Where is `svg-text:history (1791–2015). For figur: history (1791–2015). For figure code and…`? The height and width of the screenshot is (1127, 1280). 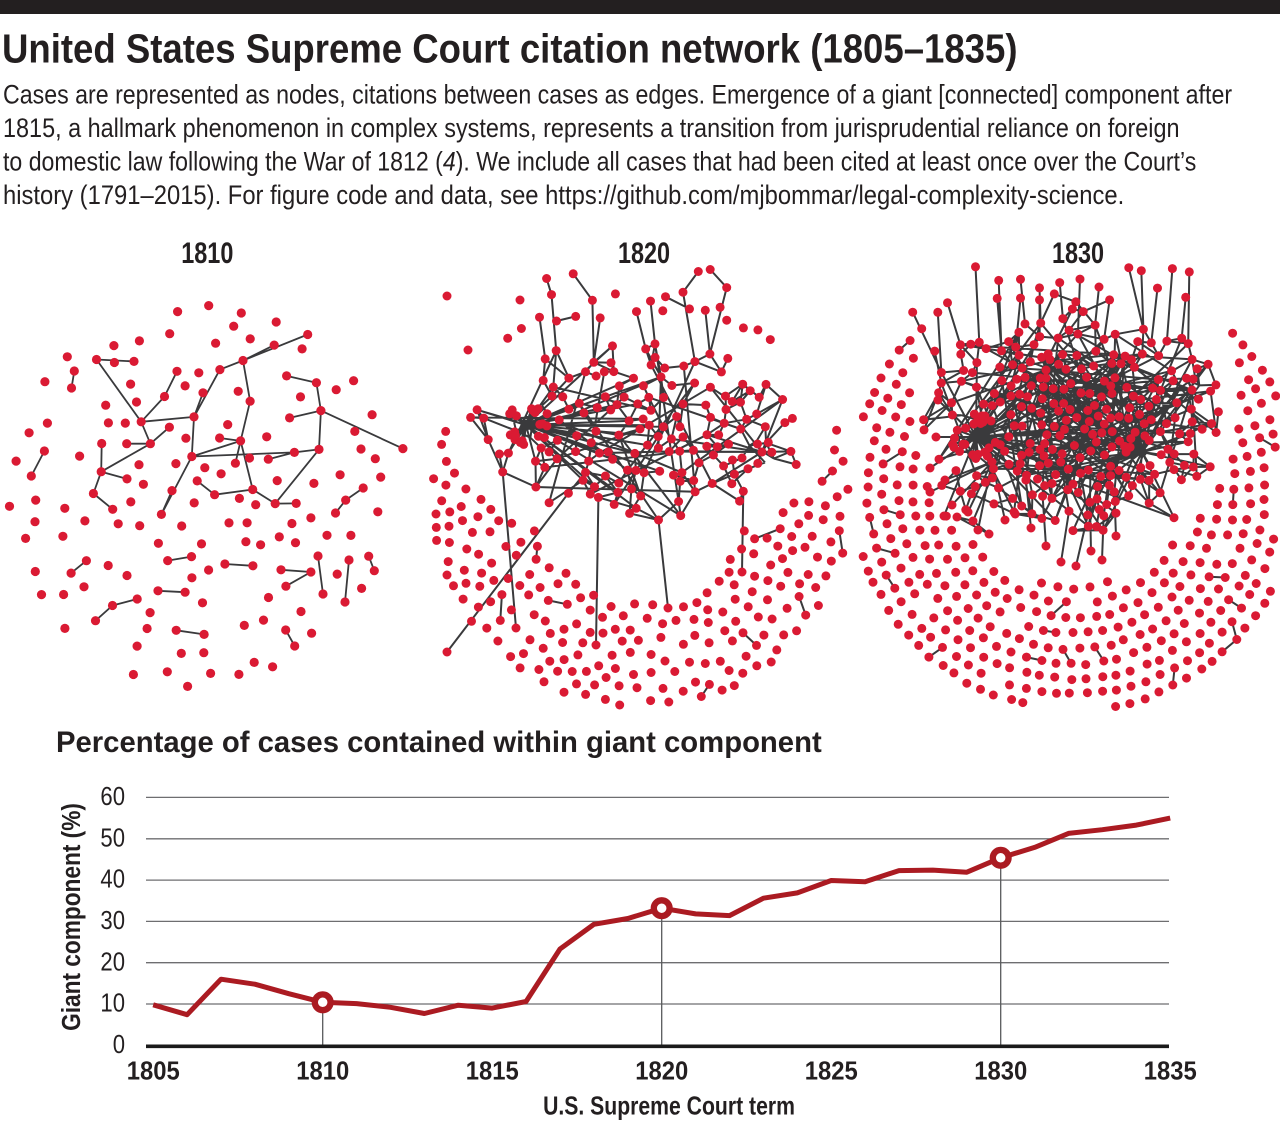
svg-text:history (1791–2015). For figur: history (1791–2015). For figure code and… is located at coordinates (563, 195).